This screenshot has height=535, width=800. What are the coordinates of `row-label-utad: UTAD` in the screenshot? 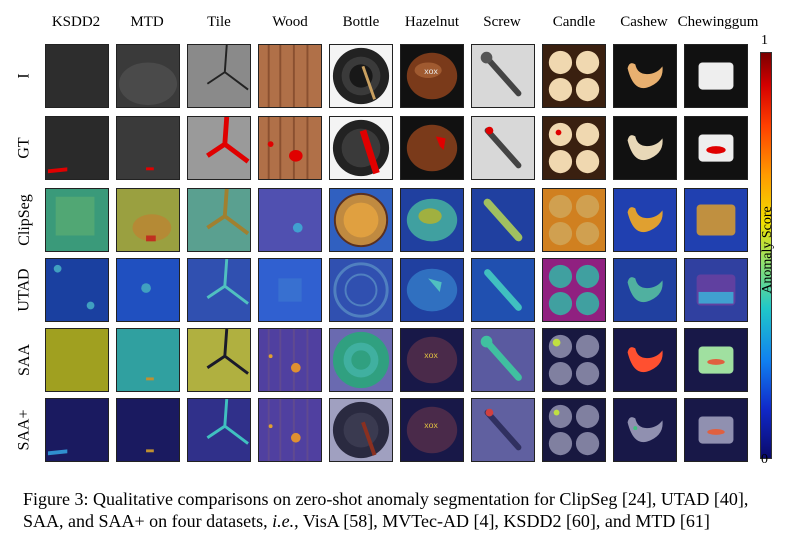 It's located at (24, 290).